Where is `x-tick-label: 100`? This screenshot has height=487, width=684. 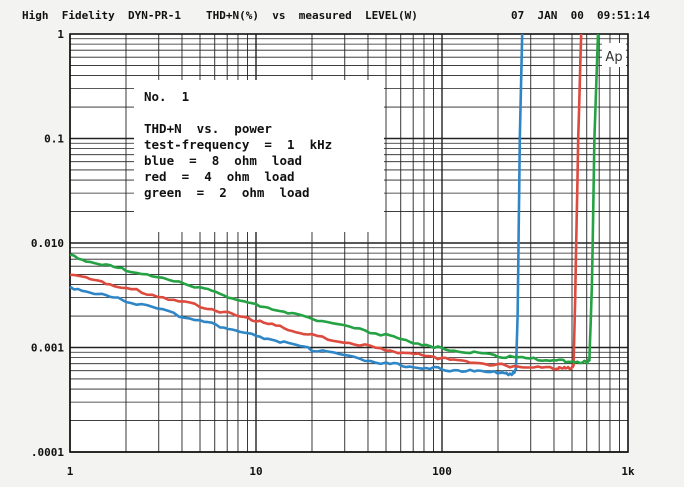 x-tick-label: 100 is located at coordinates (442, 471).